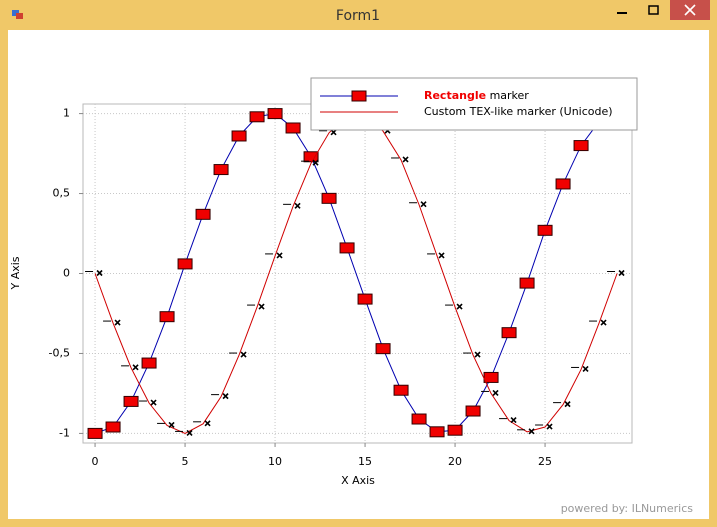  Describe the element at coordinates (17, 14) in the screenshot. I see `app-icon` at that location.